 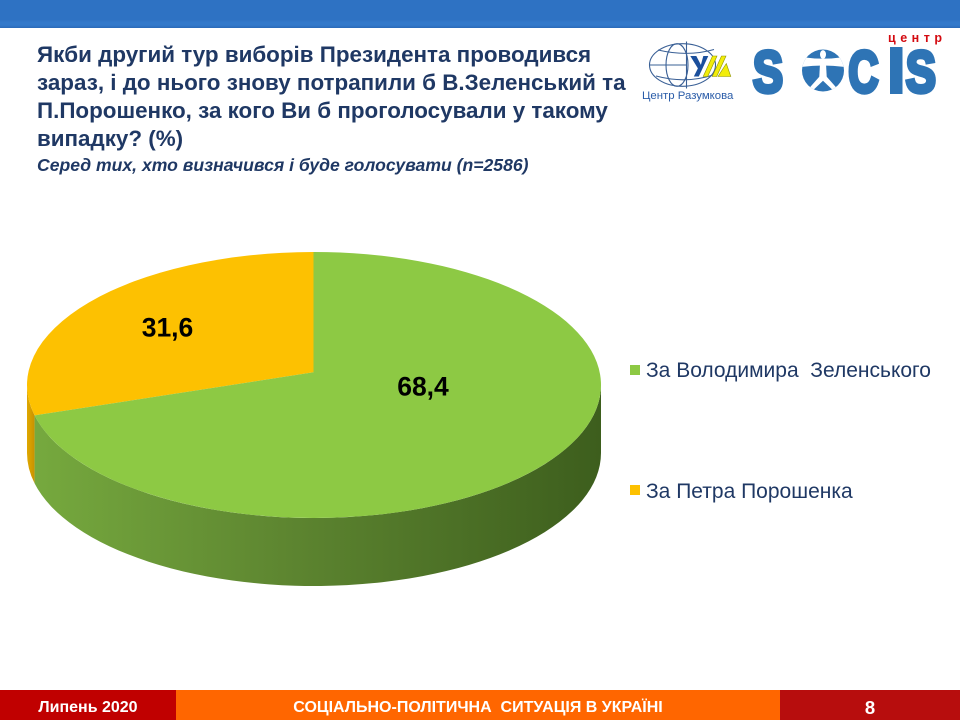 What do you see at coordinates (168, 328) in the screenshot?
I see `svg-text: 31,6` at bounding box center [168, 328].